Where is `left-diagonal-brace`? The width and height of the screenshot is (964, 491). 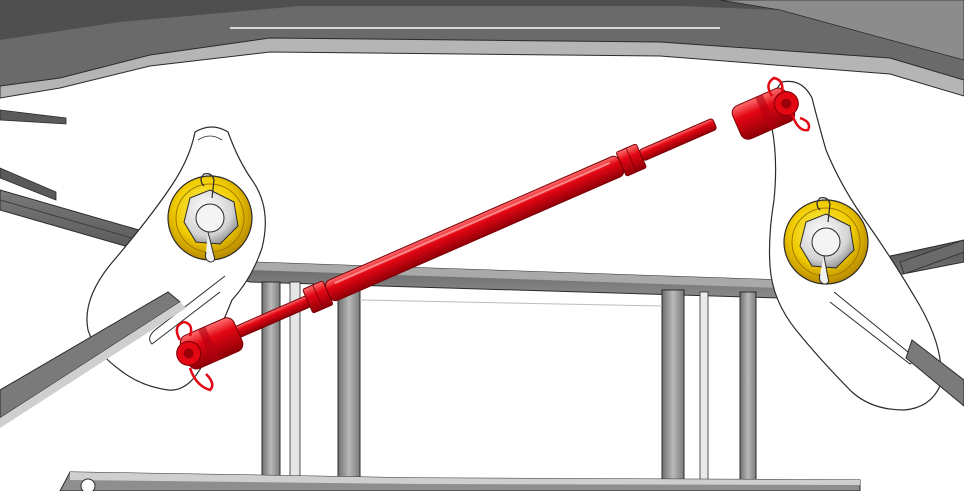 left-diagonal-brace is located at coordinates (93, 359).